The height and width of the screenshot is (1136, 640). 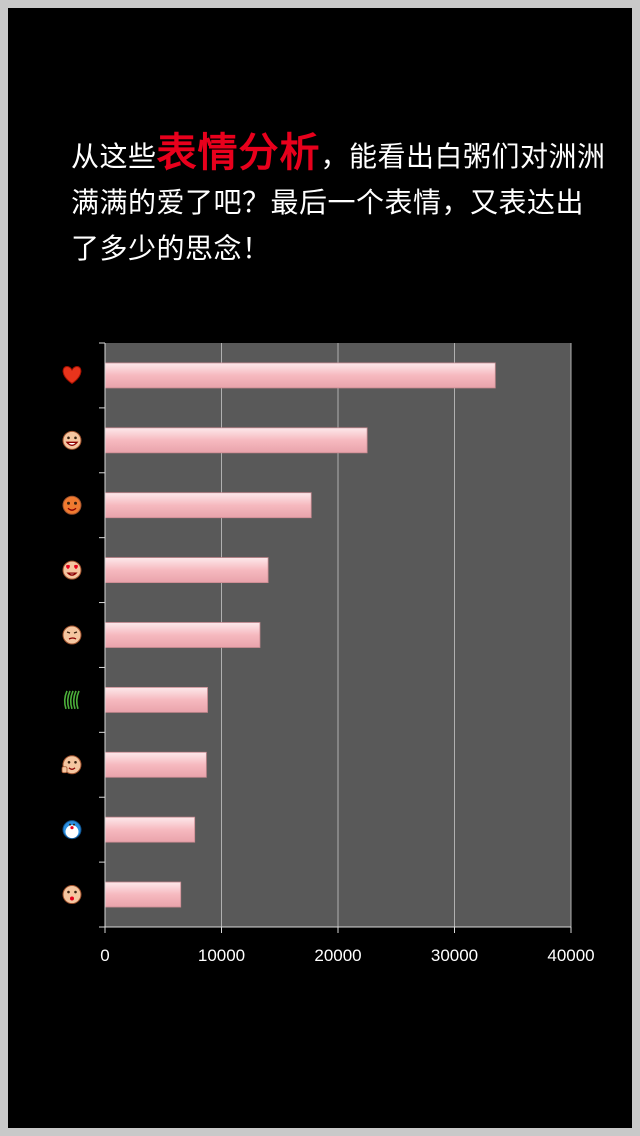 I want to click on x-tick-label: 40000, so click(x=570, y=955).